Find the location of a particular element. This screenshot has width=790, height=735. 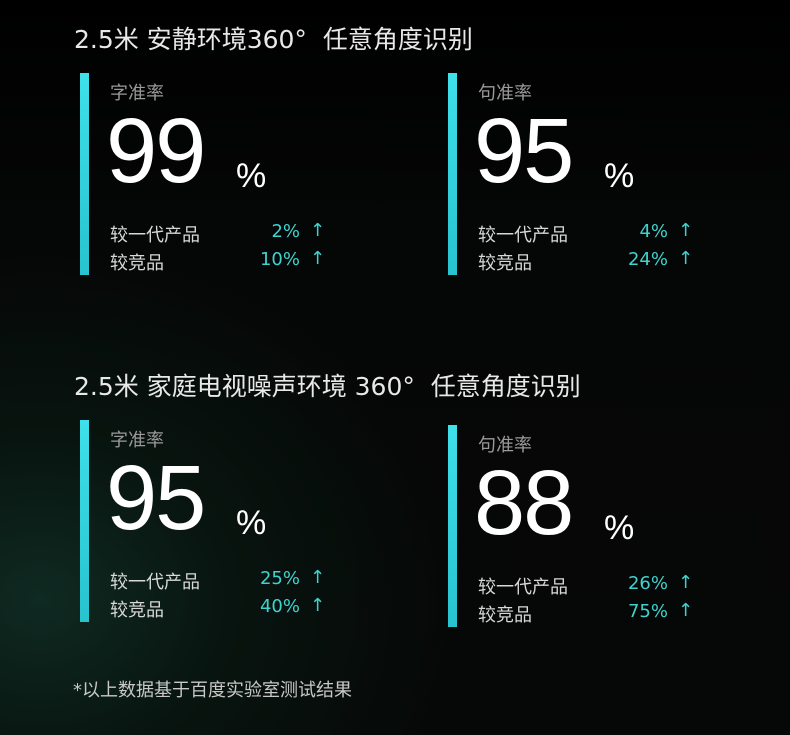

metric-value: 99 is located at coordinates (156, 151).